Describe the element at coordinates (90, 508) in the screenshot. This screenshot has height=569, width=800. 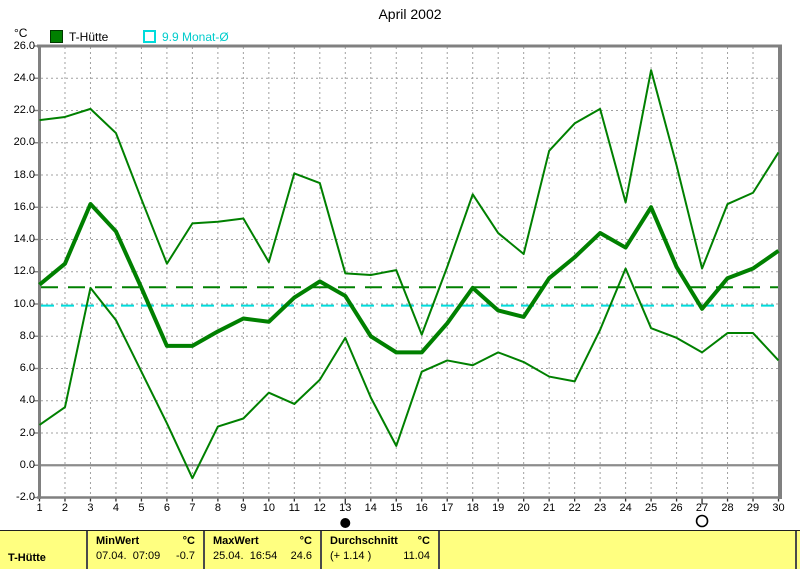
I see `x-axis-tick-label: 3` at that location.